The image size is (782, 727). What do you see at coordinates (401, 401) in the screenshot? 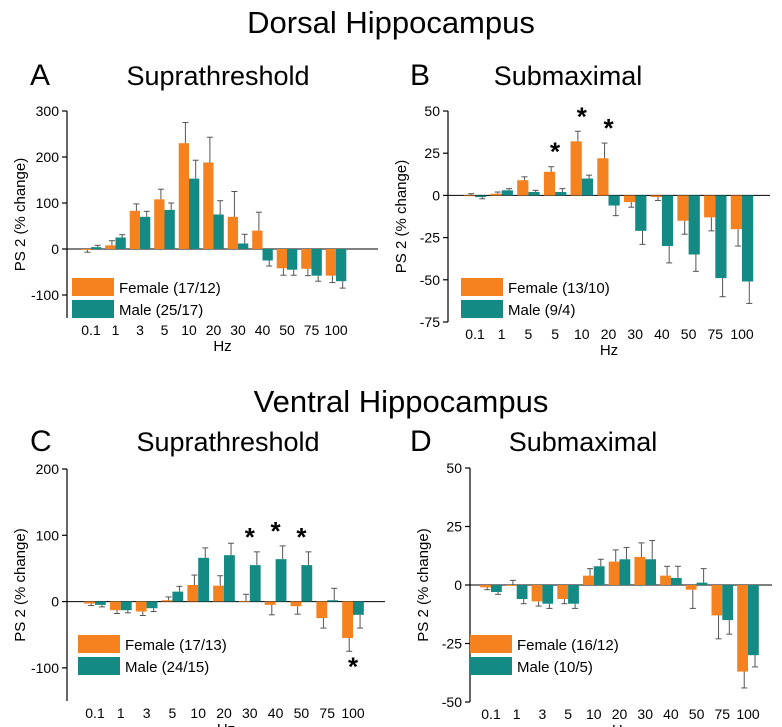
I see `ventral-section-title: Ventral Hippocampus` at bounding box center [401, 401].